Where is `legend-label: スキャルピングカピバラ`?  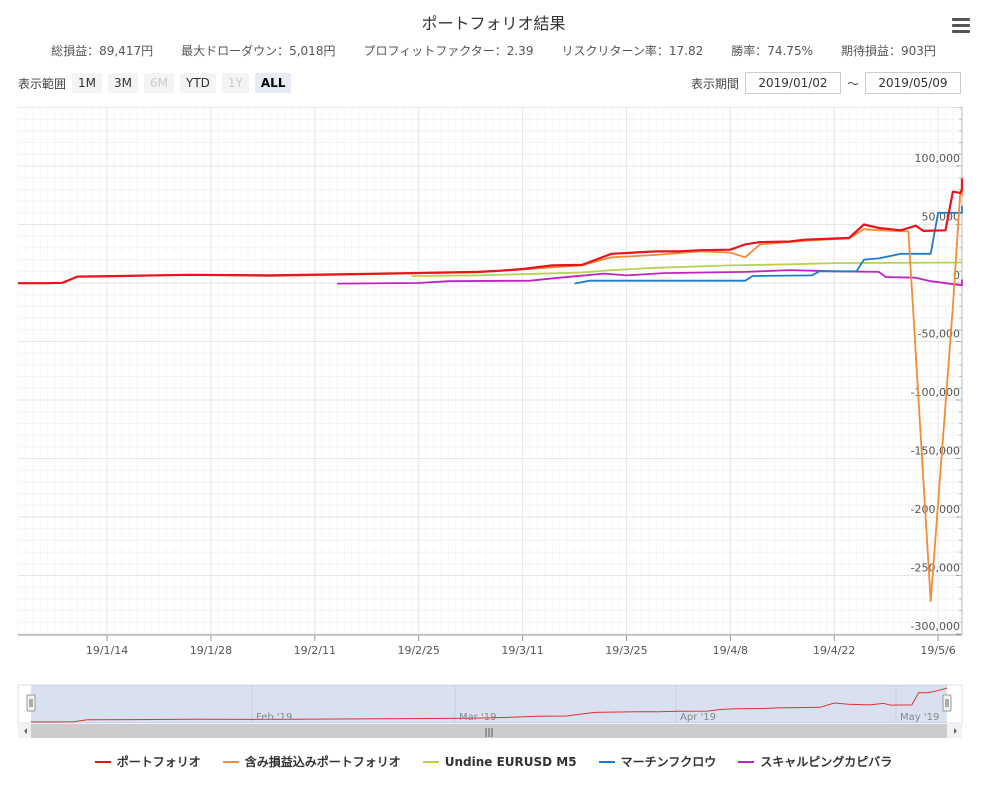 legend-label: スキャルピングカピバラ is located at coordinates (826, 762).